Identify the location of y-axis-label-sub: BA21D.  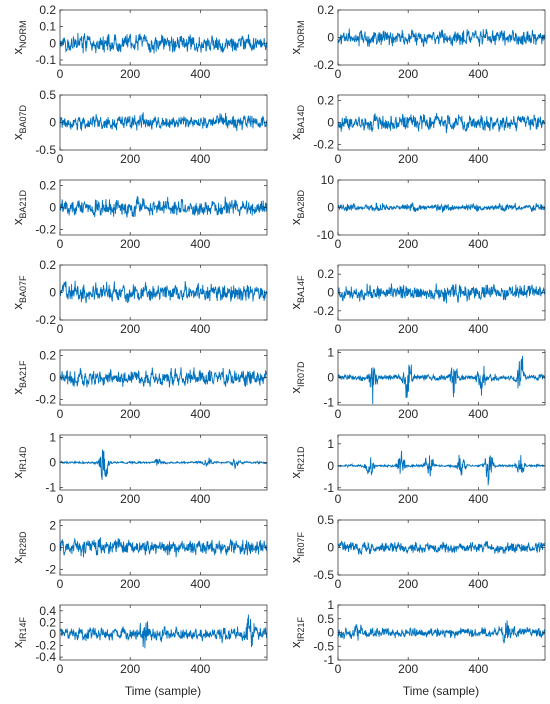
(23, 203).